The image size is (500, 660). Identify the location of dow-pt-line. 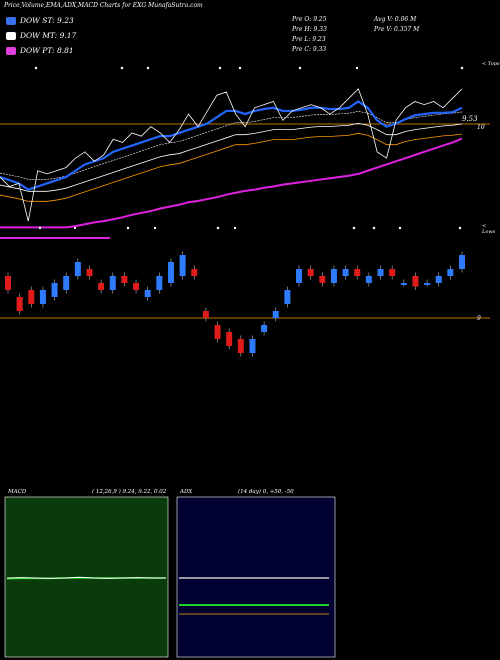
(231, 183).